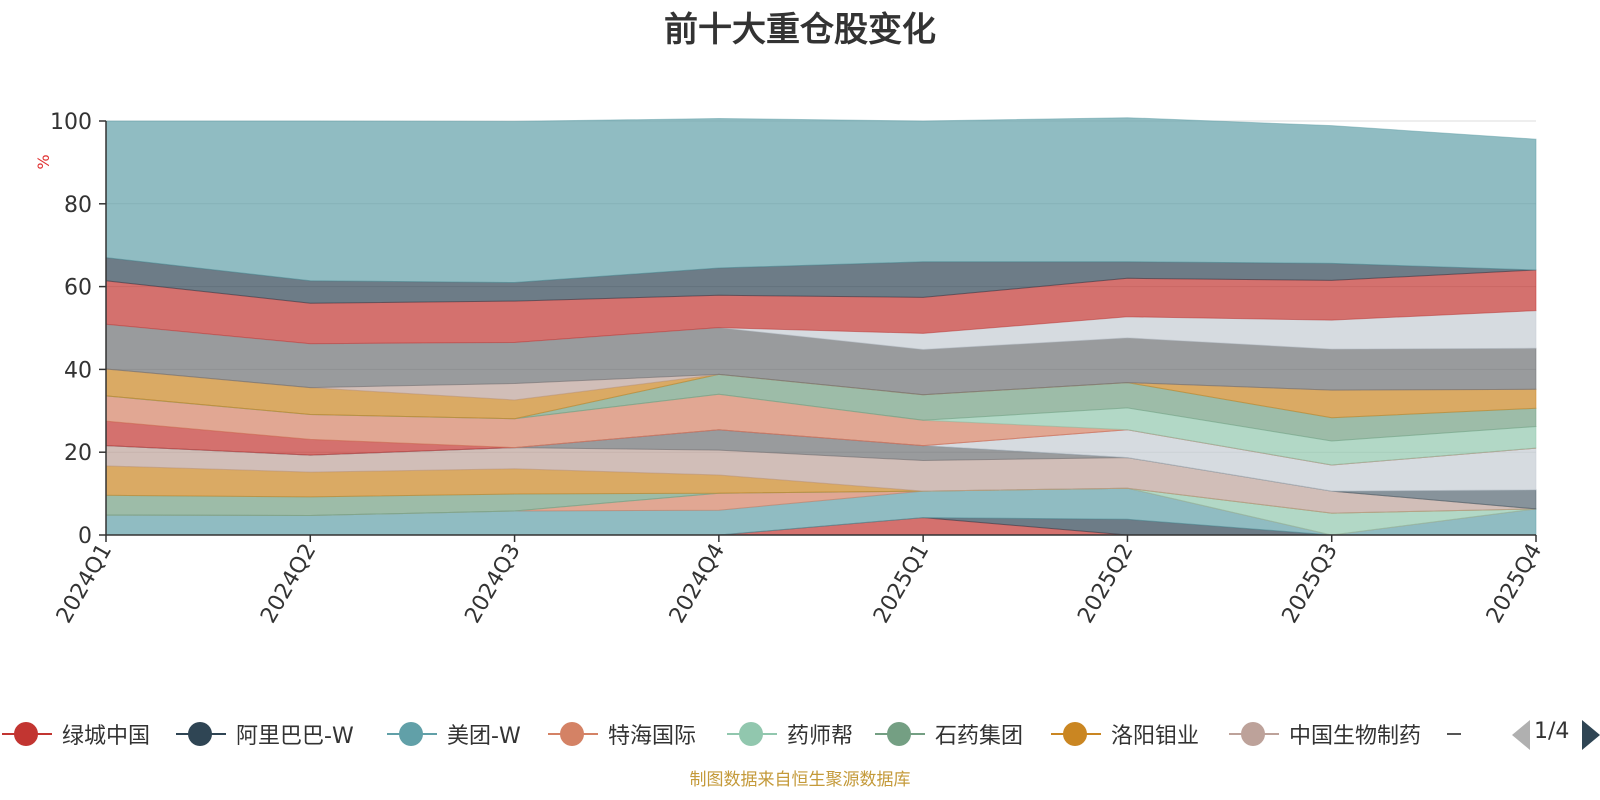 This screenshot has height=800, width=1600. What do you see at coordinates (820, 736) in the screenshot?
I see `legend-label: 药师帮` at bounding box center [820, 736].